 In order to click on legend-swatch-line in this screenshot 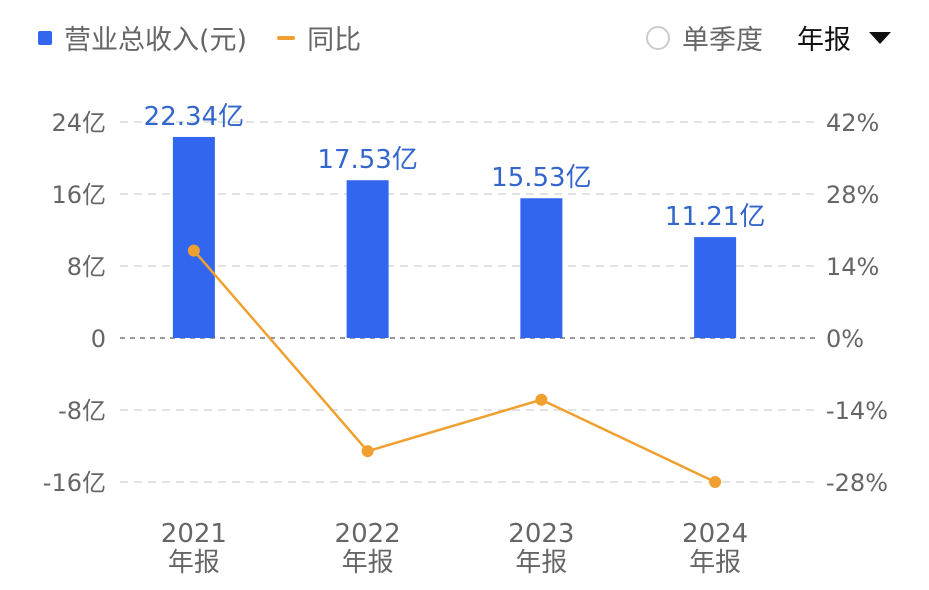, I will do `click(286, 37)`.